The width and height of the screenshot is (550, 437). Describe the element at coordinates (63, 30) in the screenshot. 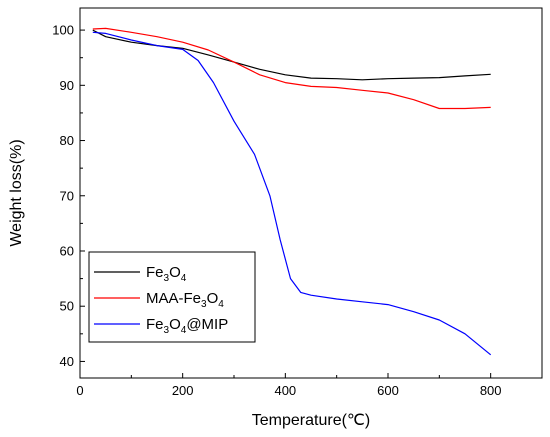

I see `y-tick-label: 100` at that location.